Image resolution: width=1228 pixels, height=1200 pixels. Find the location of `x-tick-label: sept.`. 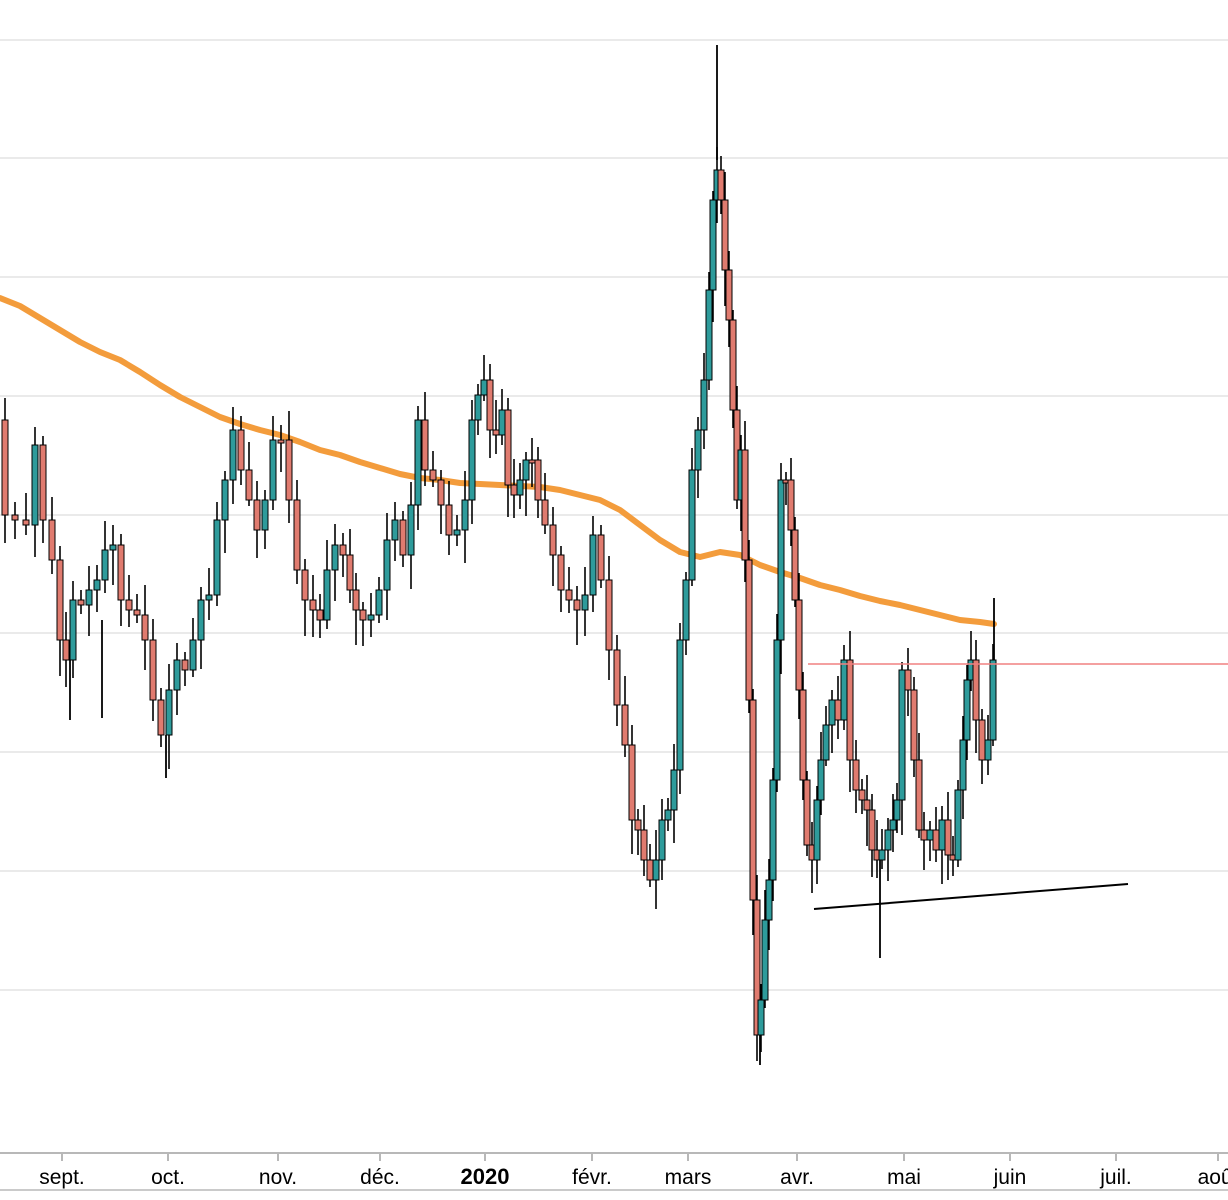

x-tick-label: sept. is located at coordinates (62, 1177).